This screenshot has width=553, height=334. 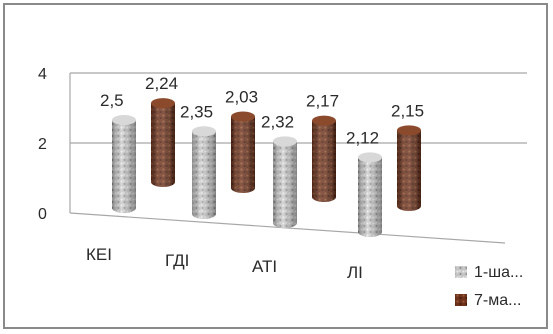 I want to click on y-axis: 0 2 4, so click(x=42, y=144).